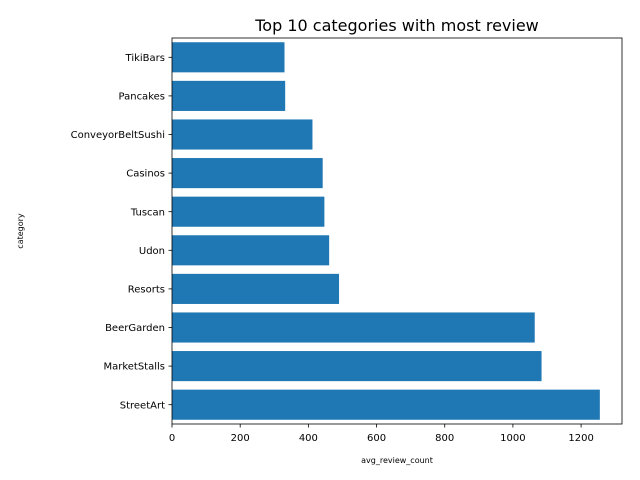 The image size is (640, 480). I want to click on y-tick-label: ConveyorBeltSushi, so click(118, 135).